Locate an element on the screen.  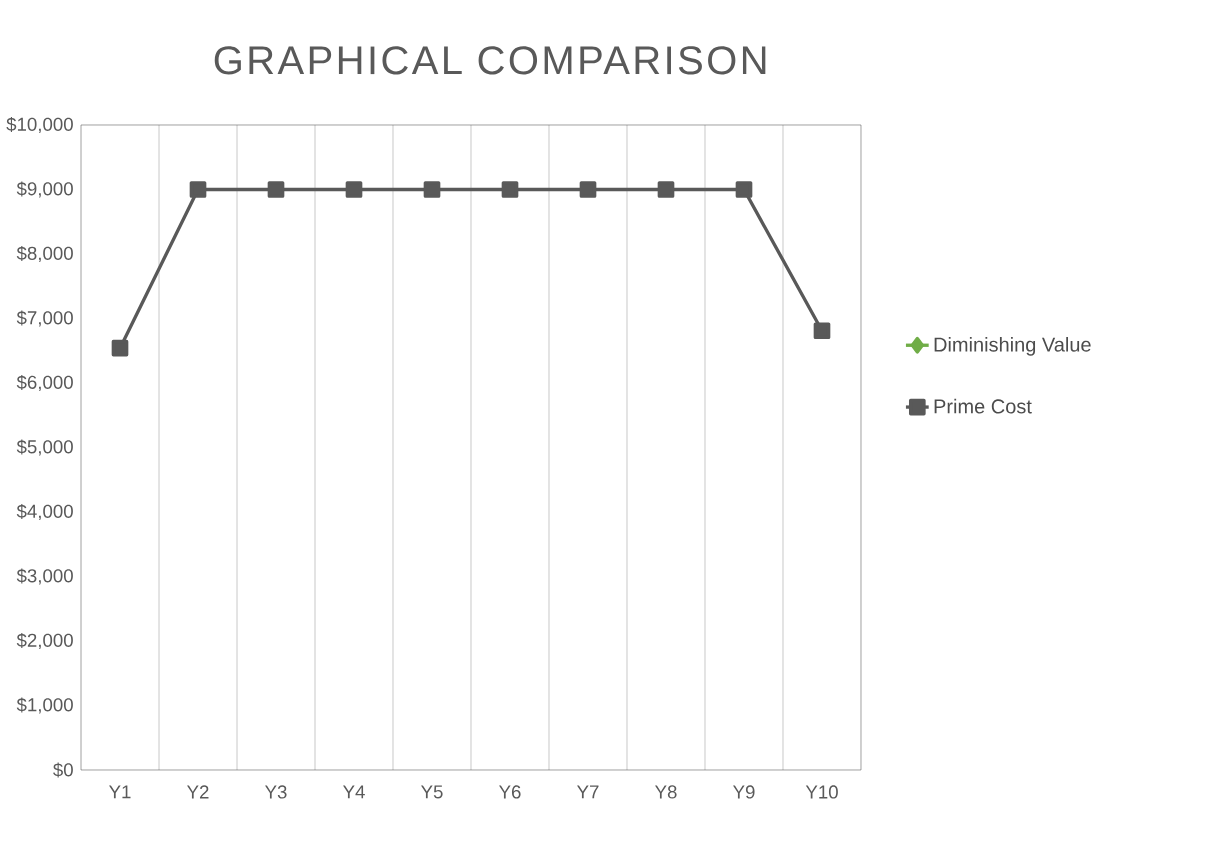
legend-label: Prime Cost is located at coordinates (983, 406).